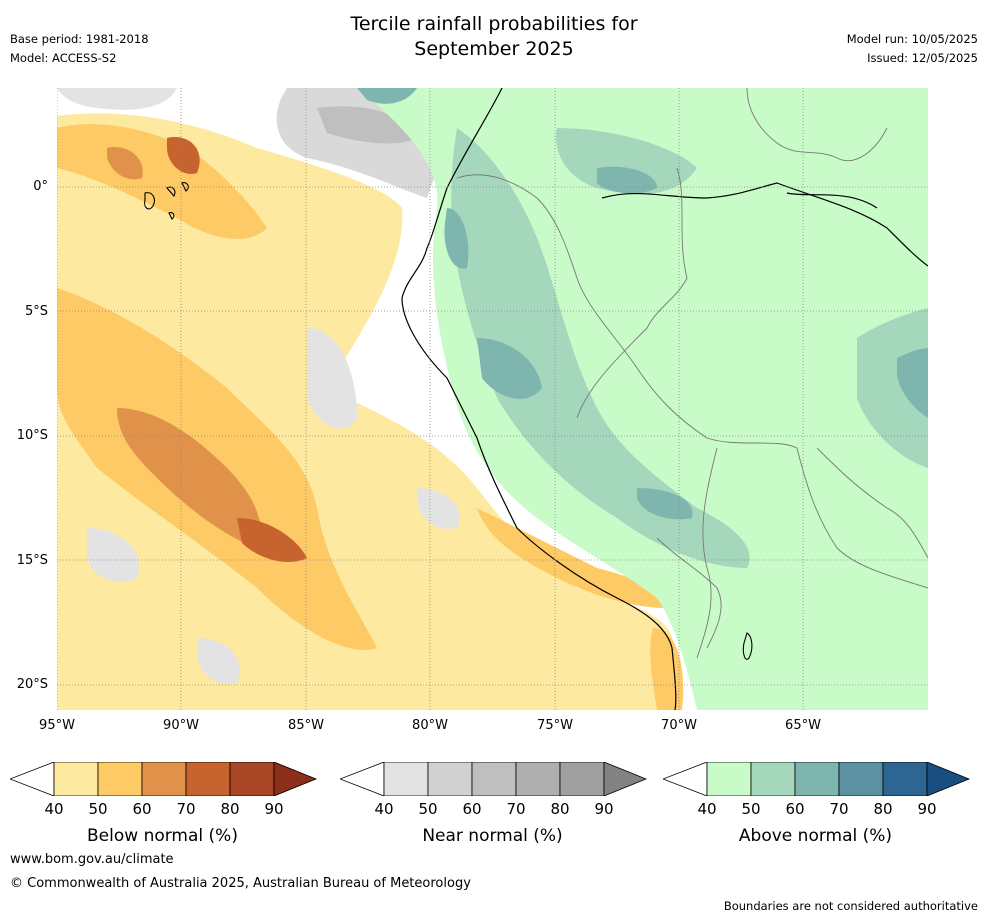  I want to click on lat-label-20s: 20°S, so click(32, 684).